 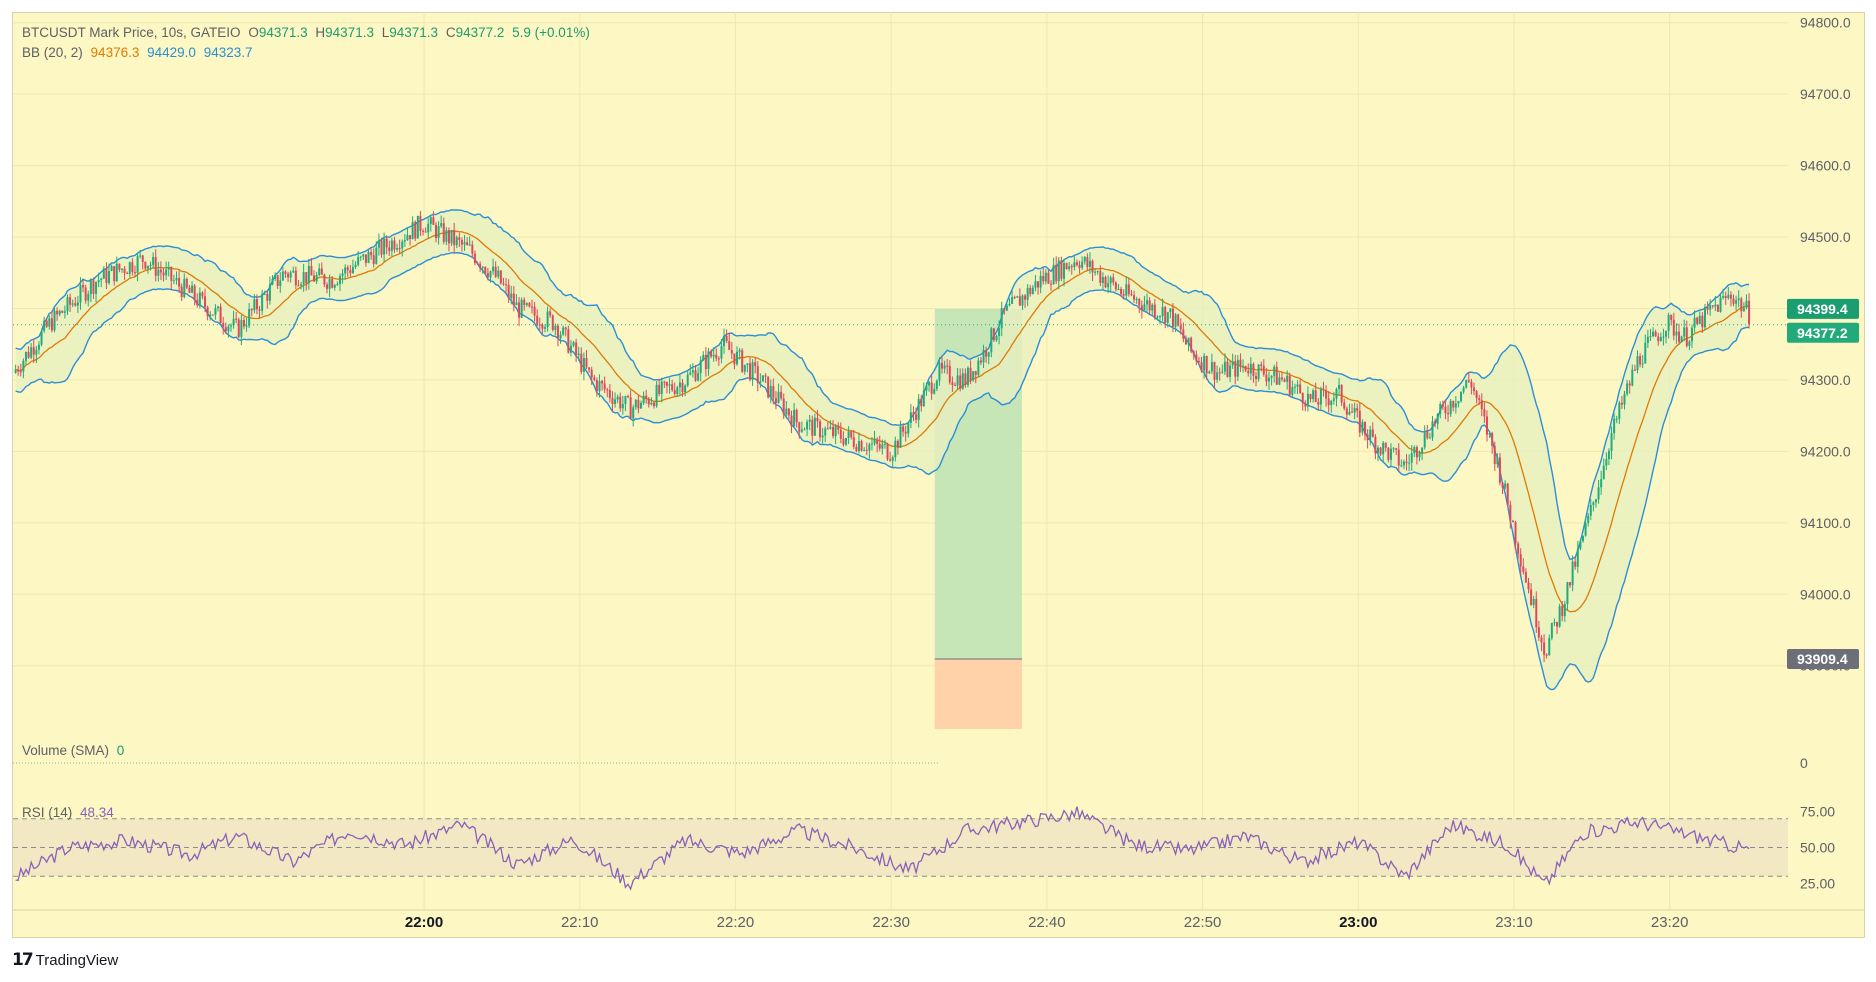 I want to click on rsi-legend: RSI (14) 48.34, so click(x=70, y=812).